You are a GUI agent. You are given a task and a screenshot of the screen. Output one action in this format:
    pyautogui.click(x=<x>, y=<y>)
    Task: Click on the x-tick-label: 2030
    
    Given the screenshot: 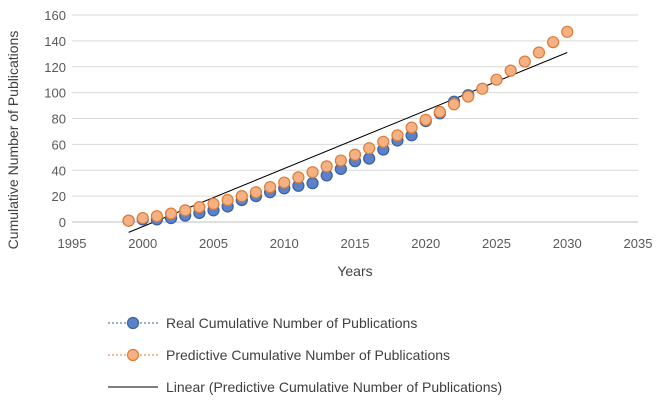 What is the action you would take?
    pyautogui.click(x=567, y=243)
    